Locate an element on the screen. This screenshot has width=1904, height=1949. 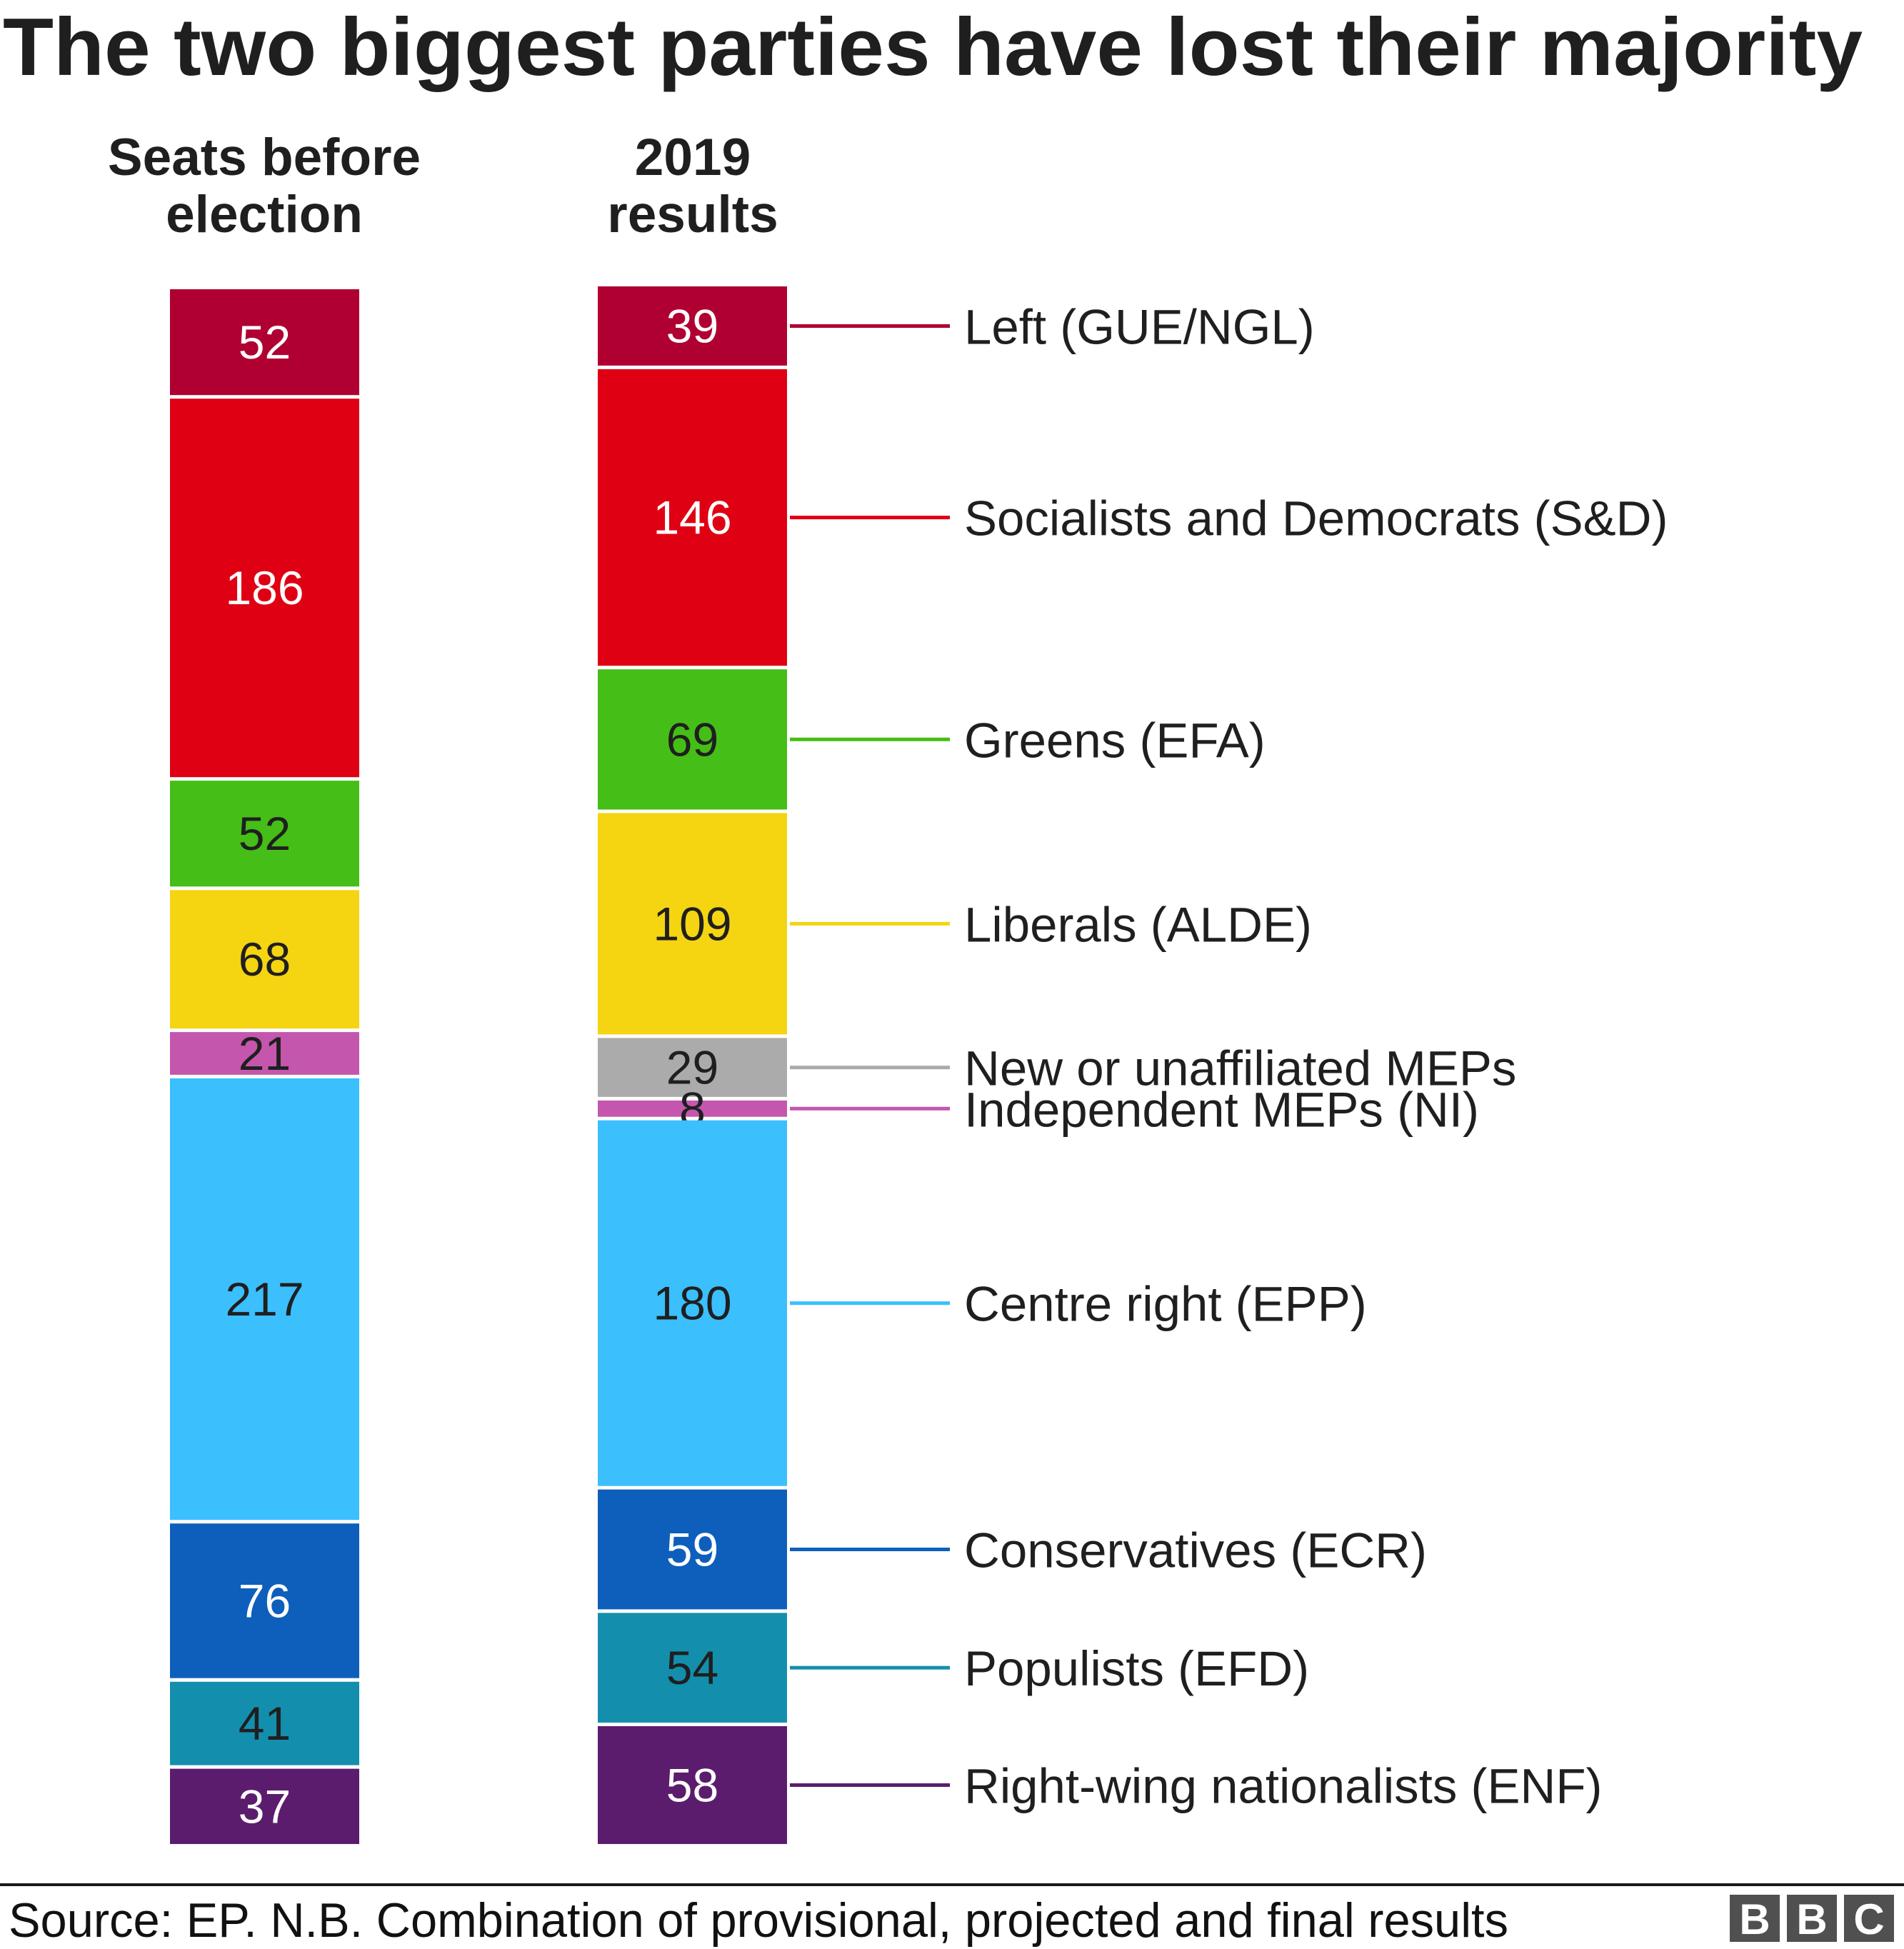
legend-item-new-or-unaffiliated-meps: New or unaffiliated MEPs is located at coordinates (1153, 1068).